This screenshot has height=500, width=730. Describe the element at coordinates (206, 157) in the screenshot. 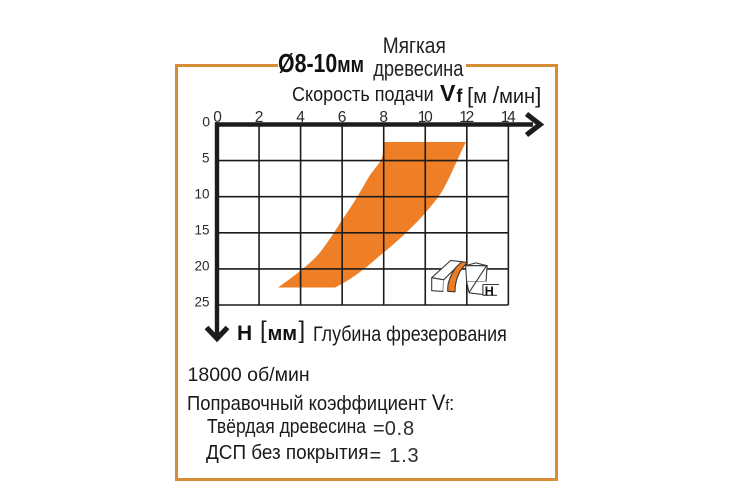

I see `svg-text: 5` at that location.